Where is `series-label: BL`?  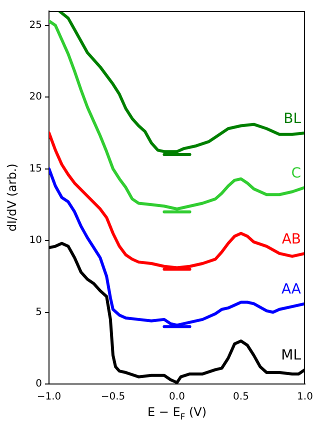
series-label: BL is located at coordinates (293, 118).